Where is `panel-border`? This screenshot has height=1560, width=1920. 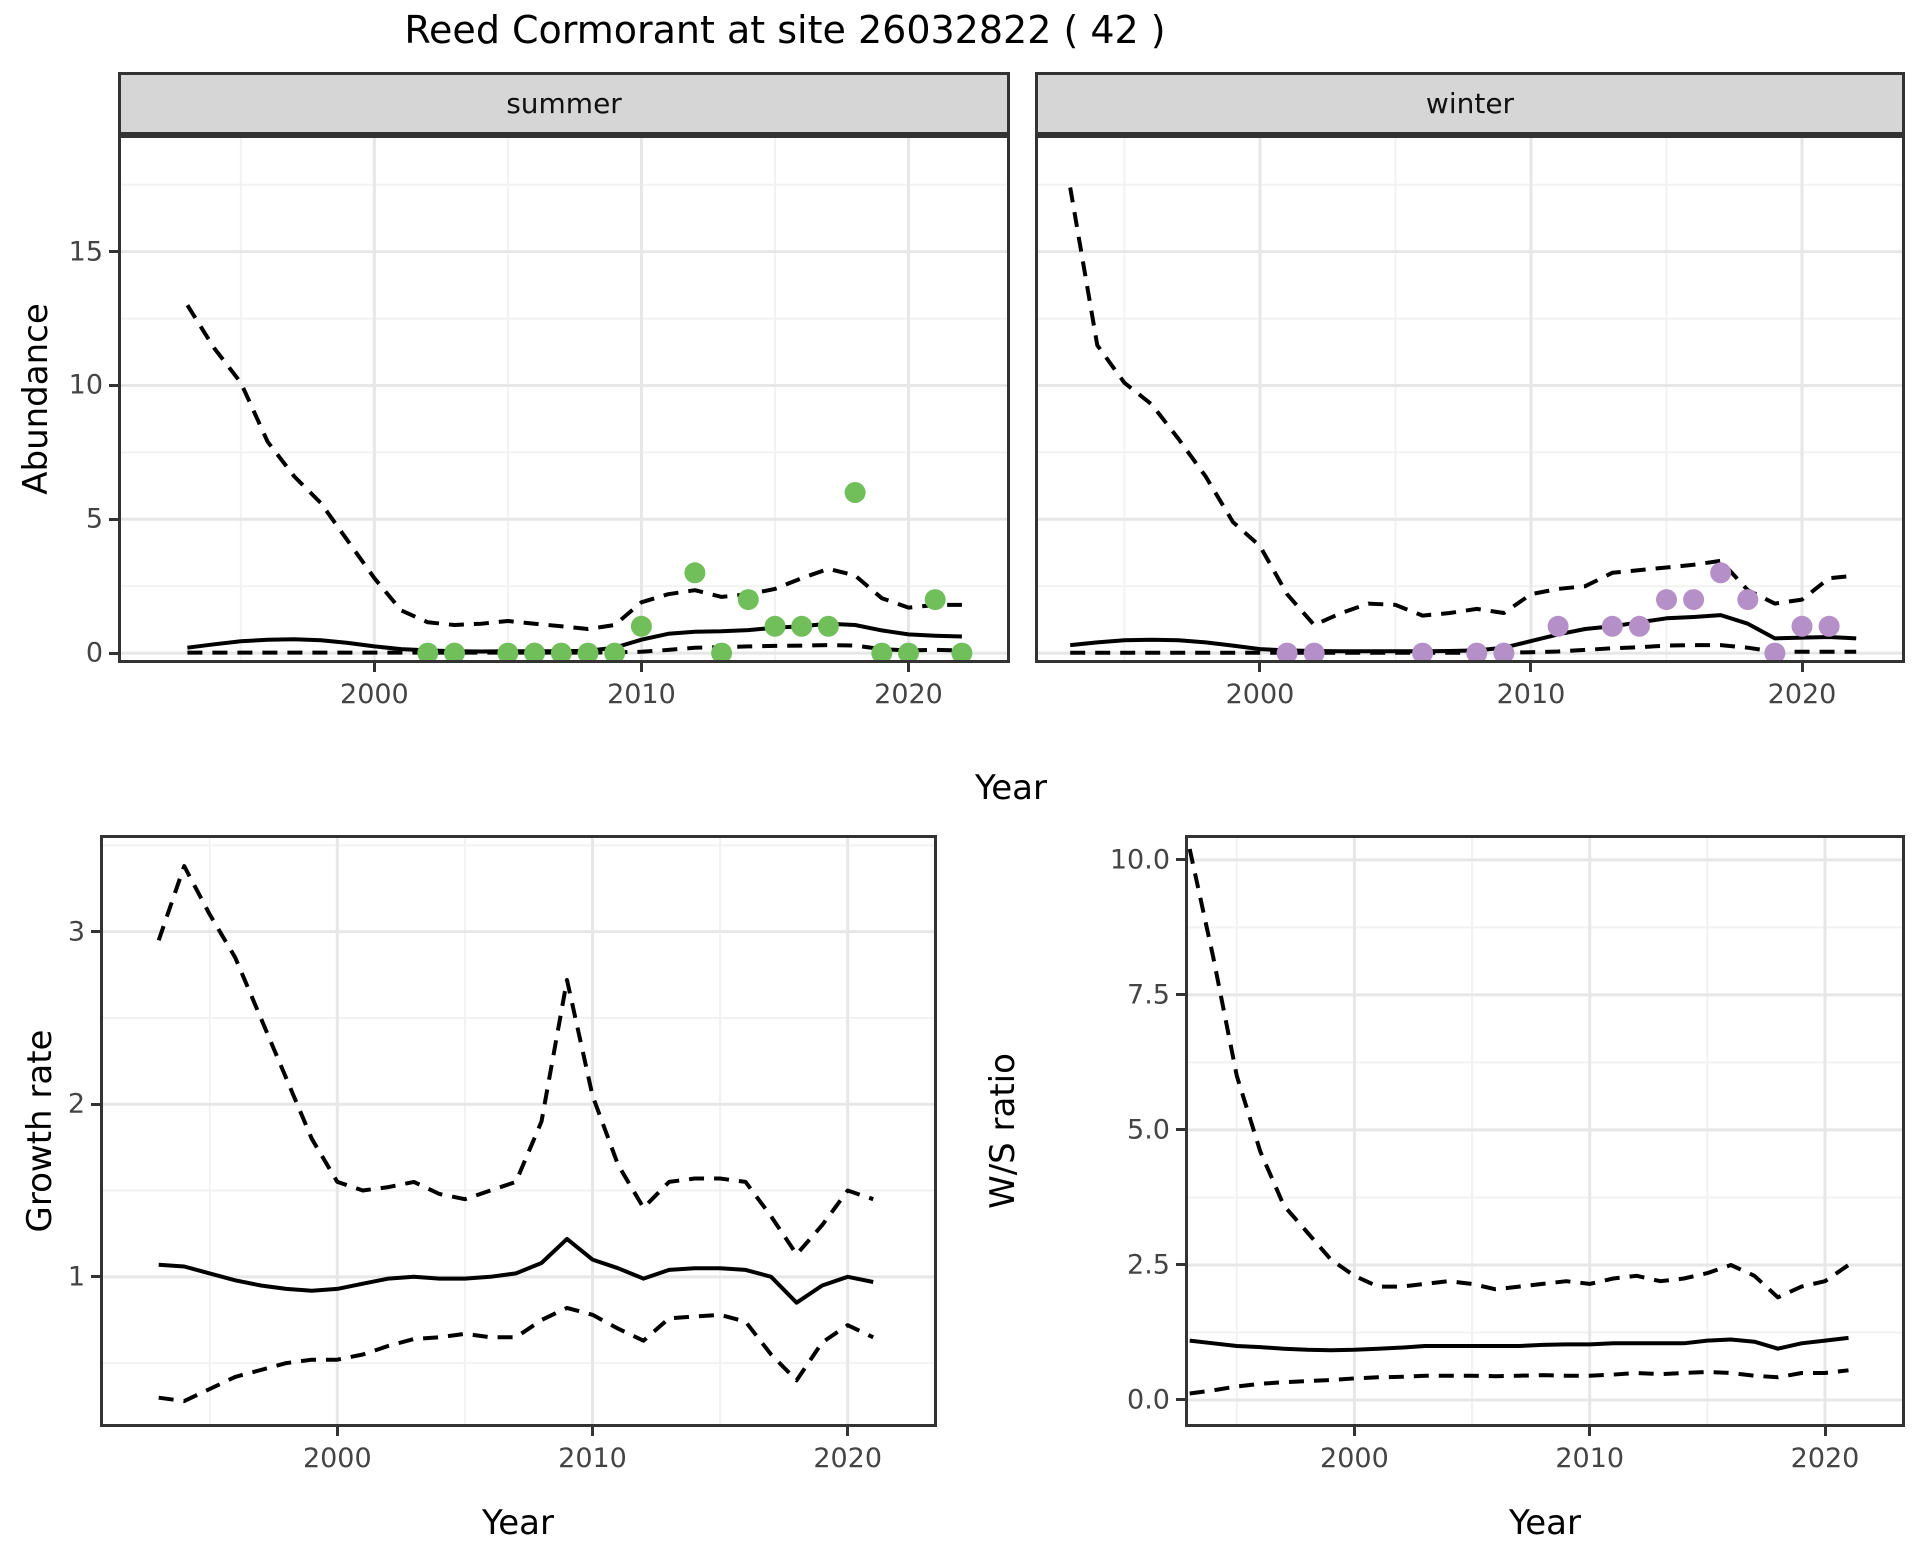
panel-border is located at coordinates (1545, 1131).